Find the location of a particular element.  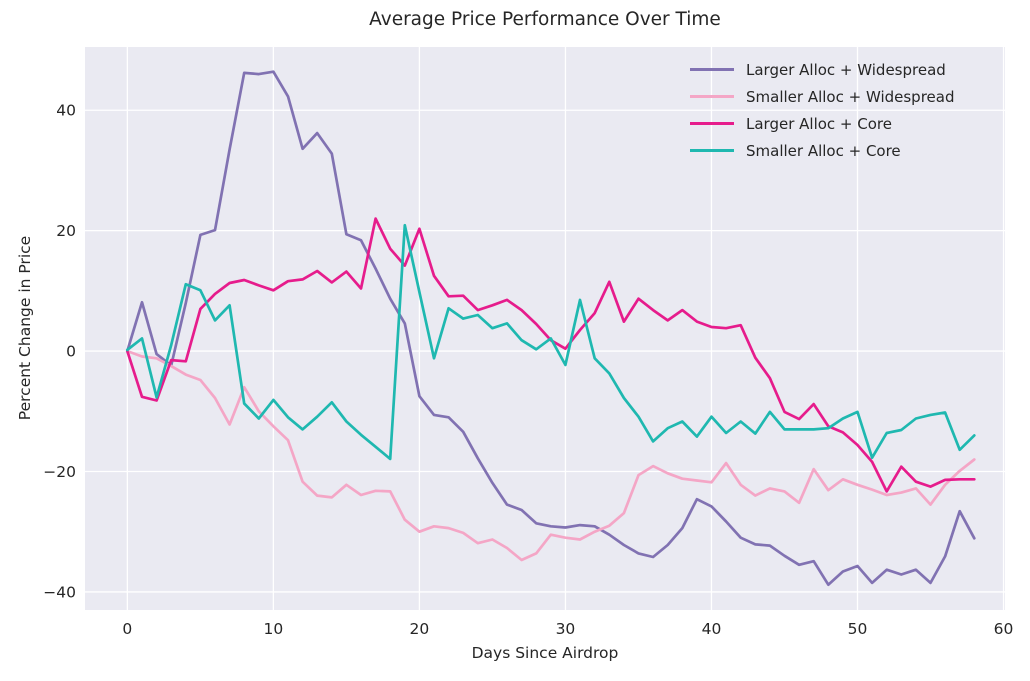

x-axis-label: Days Since Airdrop is located at coordinates (545, 653).